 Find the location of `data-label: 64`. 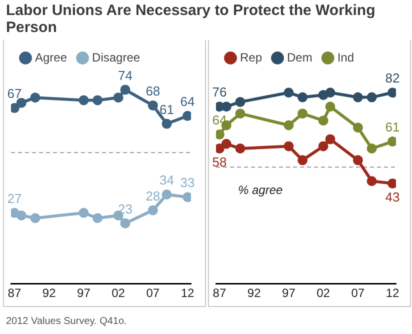

data-label: 64 is located at coordinates (187, 101).